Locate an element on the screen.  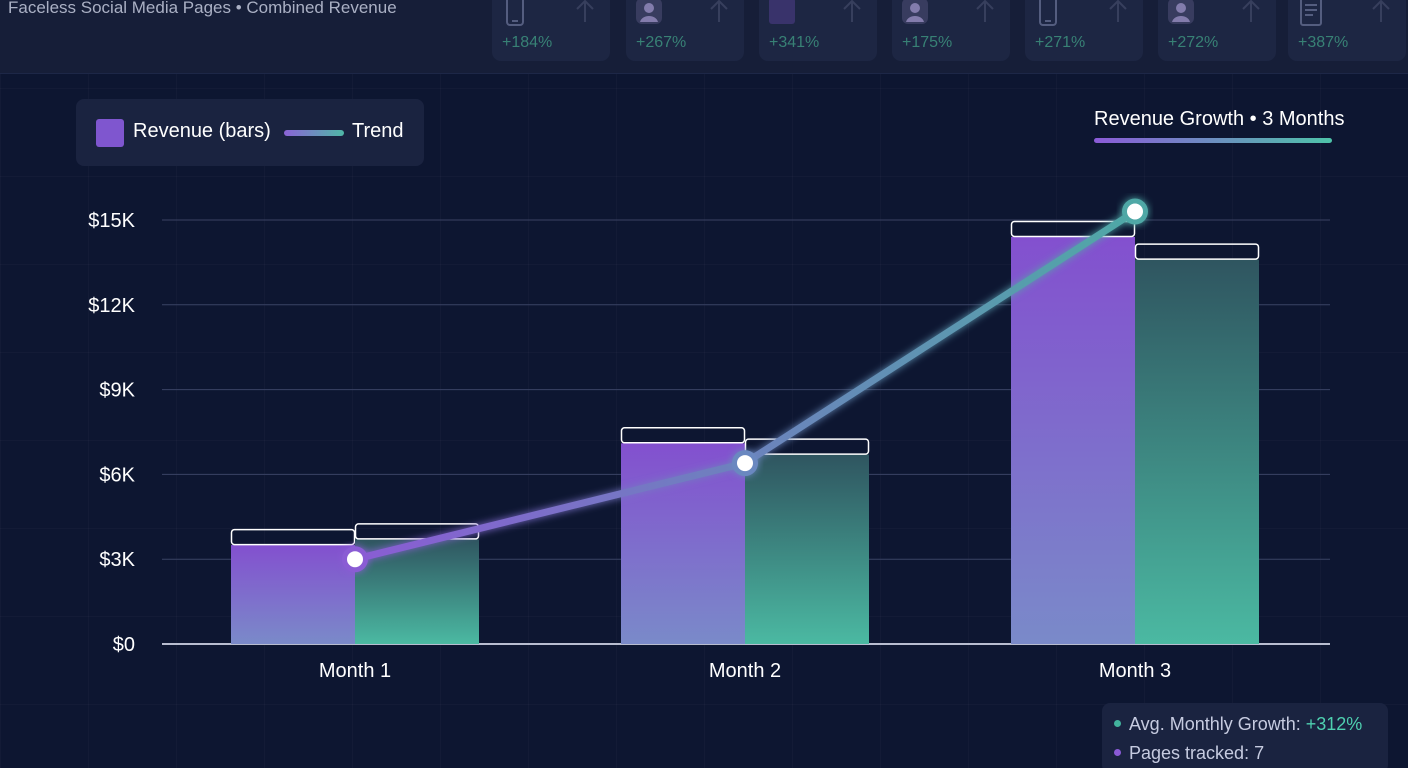
stat-pages-label: Pages tracked: 7 is located at coordinates (1197, 753).